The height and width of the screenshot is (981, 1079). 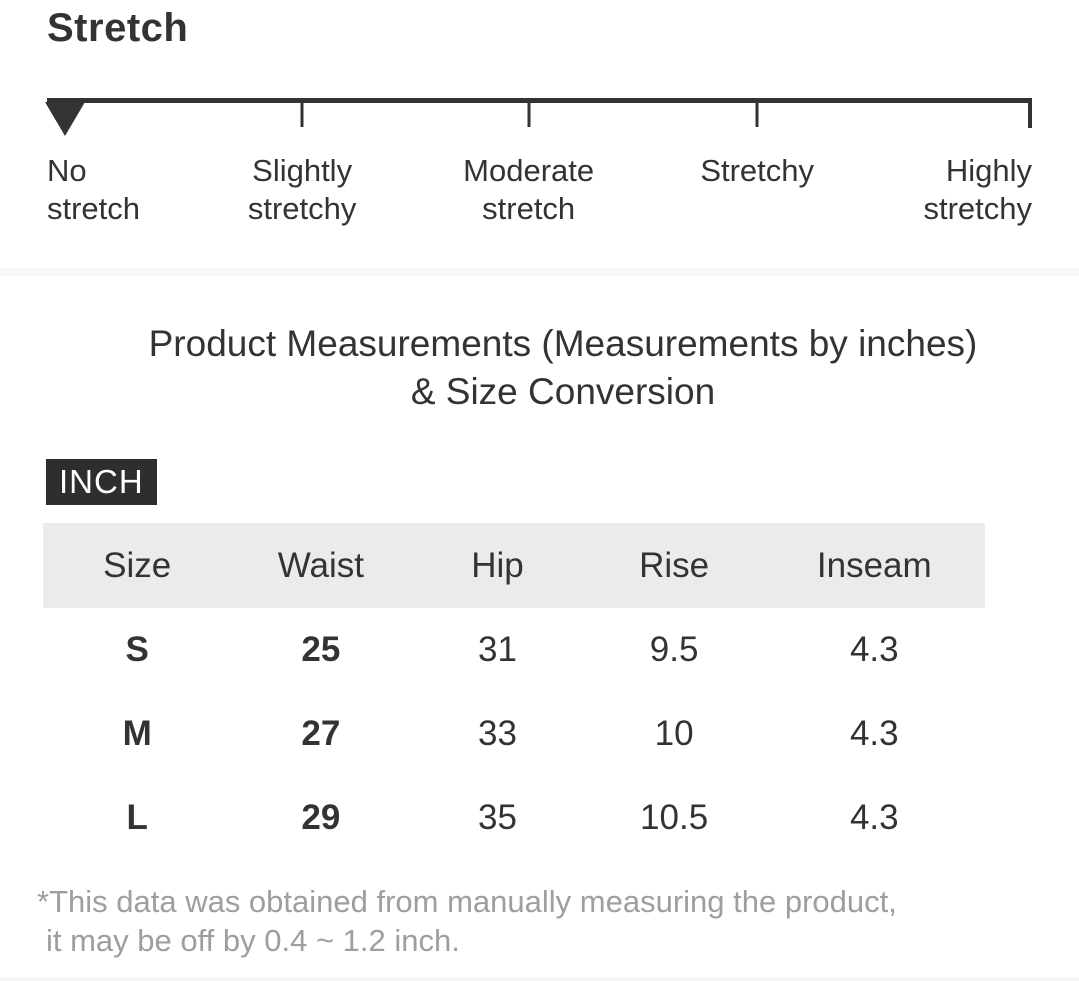 What do you see at coordinates (539, 979) in the screenshot?
I see `next-section-divider` at bounding box center [539, 979].